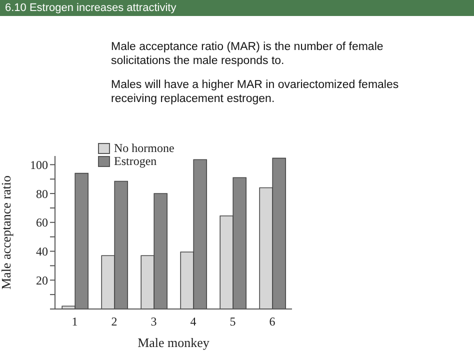 The height and width of the screenshot is (355, 474). I want to click on y-tick-label: 40, so click(42, 251).